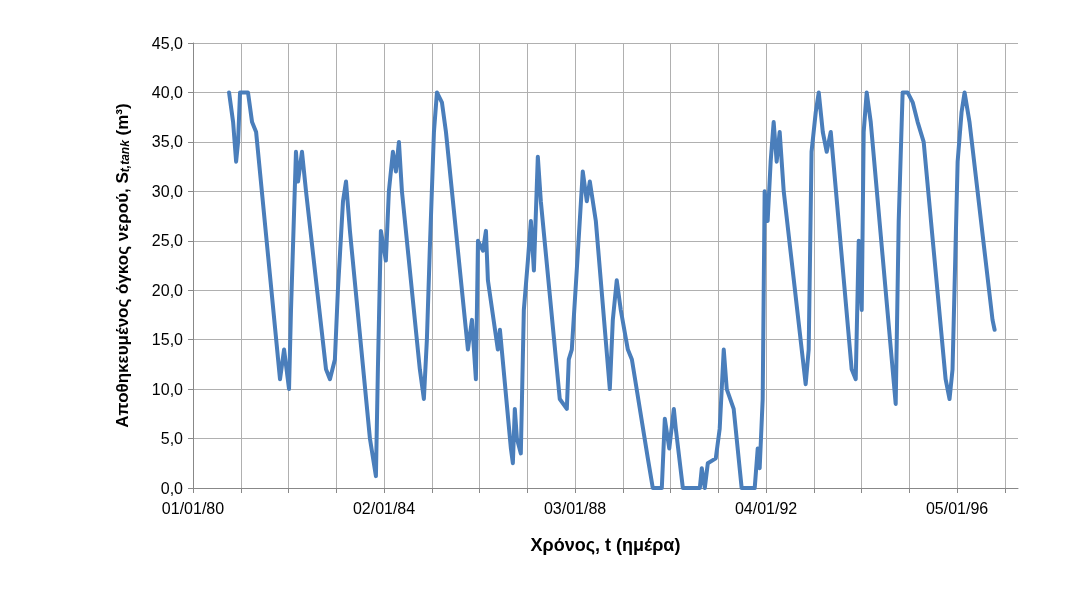  What do you see at coordinates (167, 241) in the screenshot?
I see `y-tick-label: 25,0` at bounding box center [167, 241].